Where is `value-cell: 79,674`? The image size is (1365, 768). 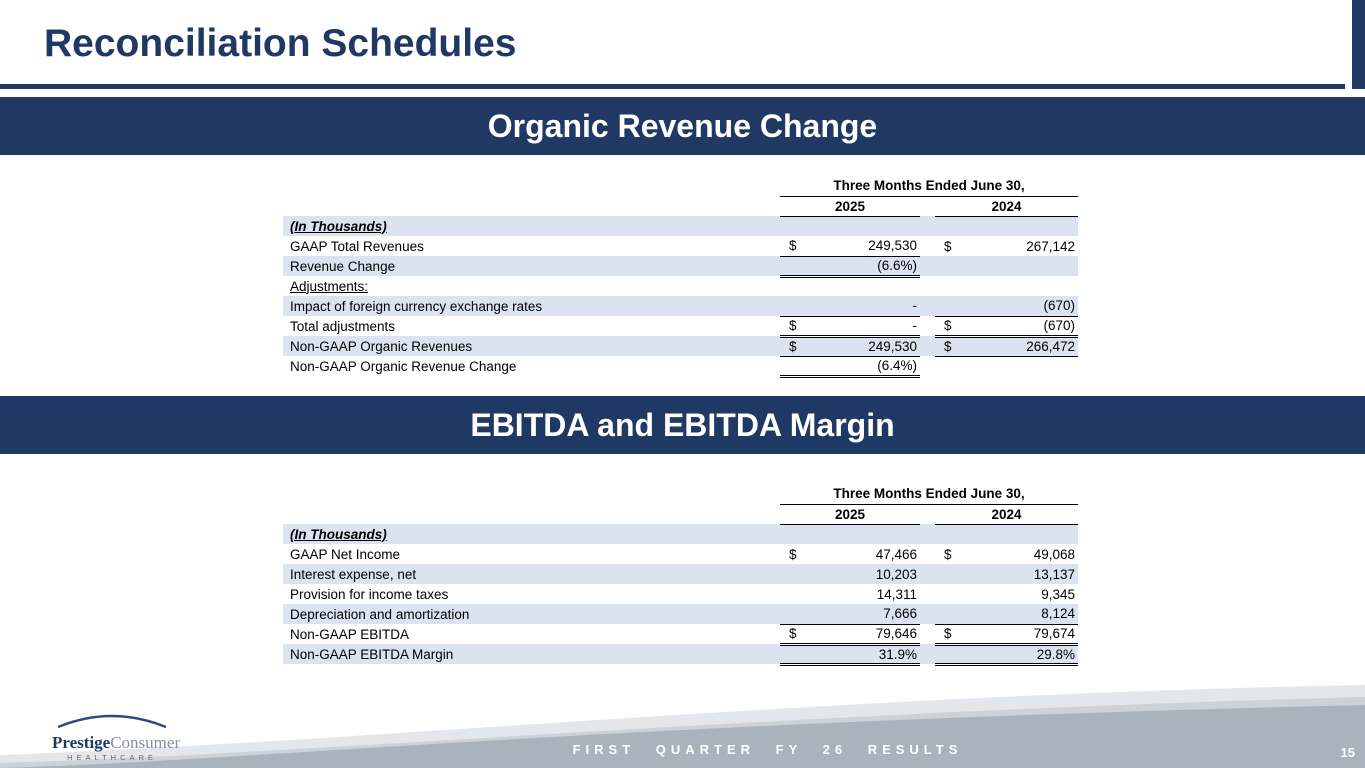
value-cell: 79,674 is located at coordinates (1018, 635).